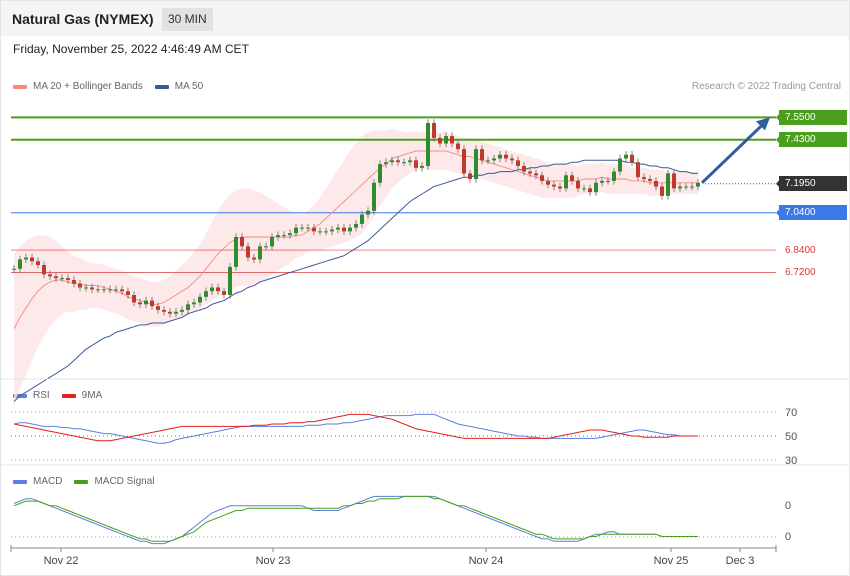 The height and width of the screenshot is (576, 850). What do you see at coordinates (187, 19) in the screenshot?
I see `timeframe-badge: 30 MIN` at bounding box center [187, 19].